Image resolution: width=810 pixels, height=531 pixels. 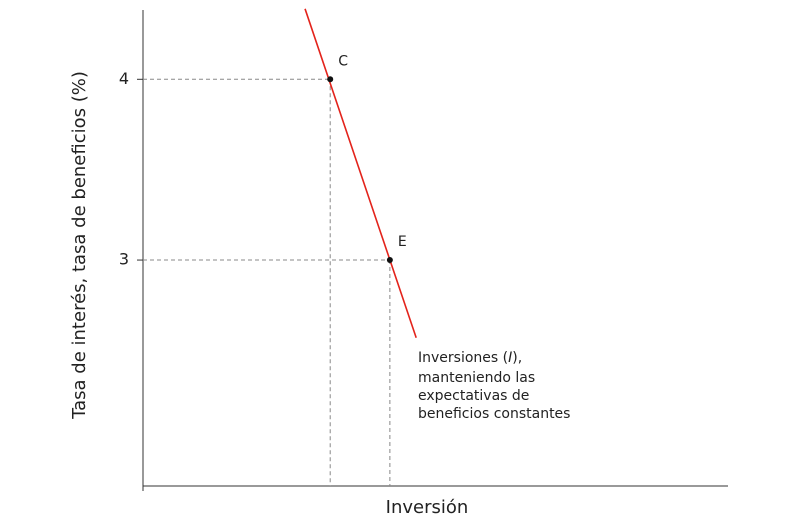 What do you see at coordinates (79, 245) in the screenshot?
I see `y-axis-label: Tasa de interés, tasa de beneficios (%)` at bounding box center [79, 245].